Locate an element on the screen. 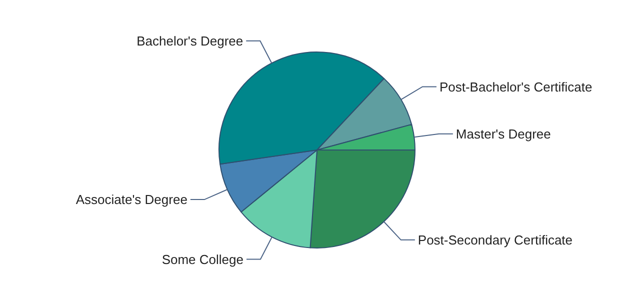 The image size is (635, 300). slice-label: Post-Bachelor's Certificate is located at coordinates (515, 86).